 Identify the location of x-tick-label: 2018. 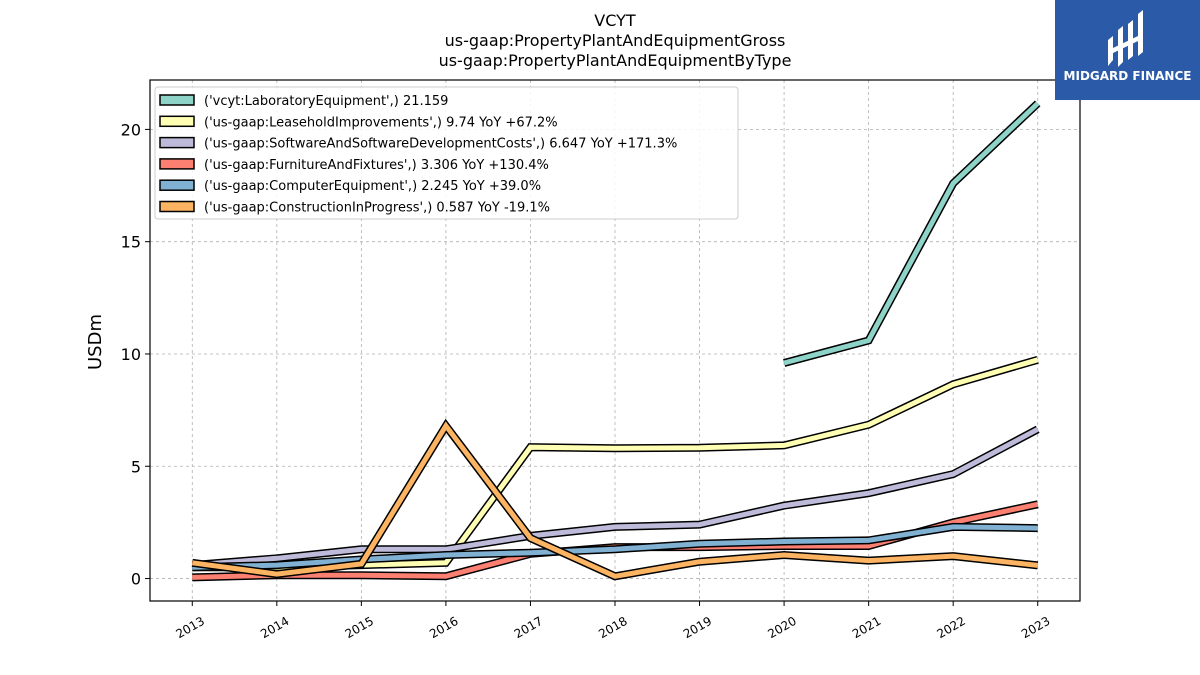
(612, 627).